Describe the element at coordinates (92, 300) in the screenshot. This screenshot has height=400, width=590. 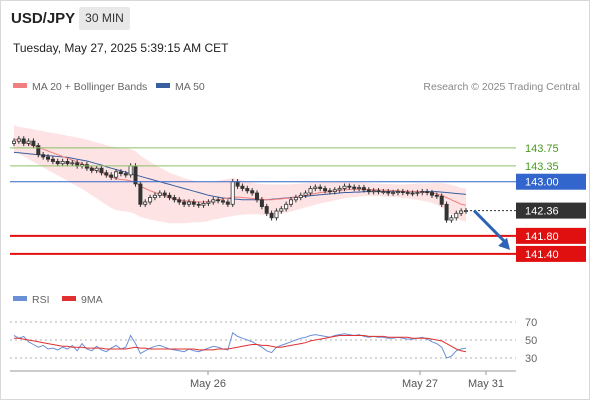
I see `rsi-ma-legend-label: 9MA` at that location.